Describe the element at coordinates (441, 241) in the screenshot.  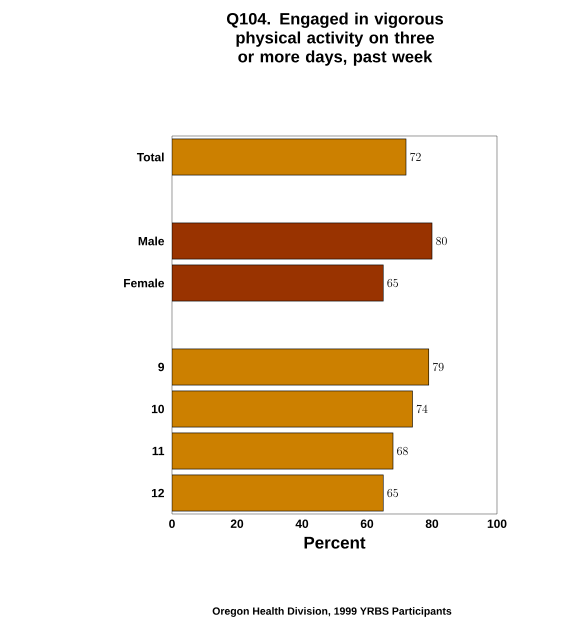
I see `data-label: 80` at that location.